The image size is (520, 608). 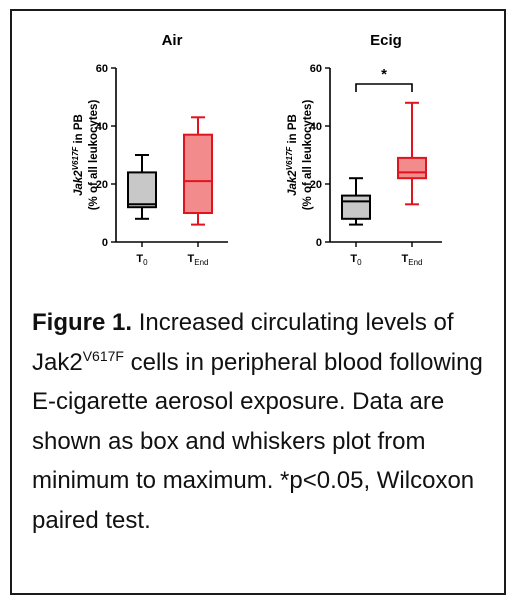 I want to click on significance-bracket, so click(x=384, y=87).